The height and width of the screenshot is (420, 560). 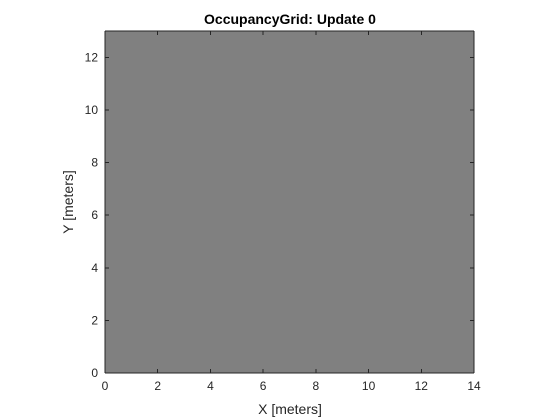 I want to click on y-tick-label: 8, so click(x=94, y=163).